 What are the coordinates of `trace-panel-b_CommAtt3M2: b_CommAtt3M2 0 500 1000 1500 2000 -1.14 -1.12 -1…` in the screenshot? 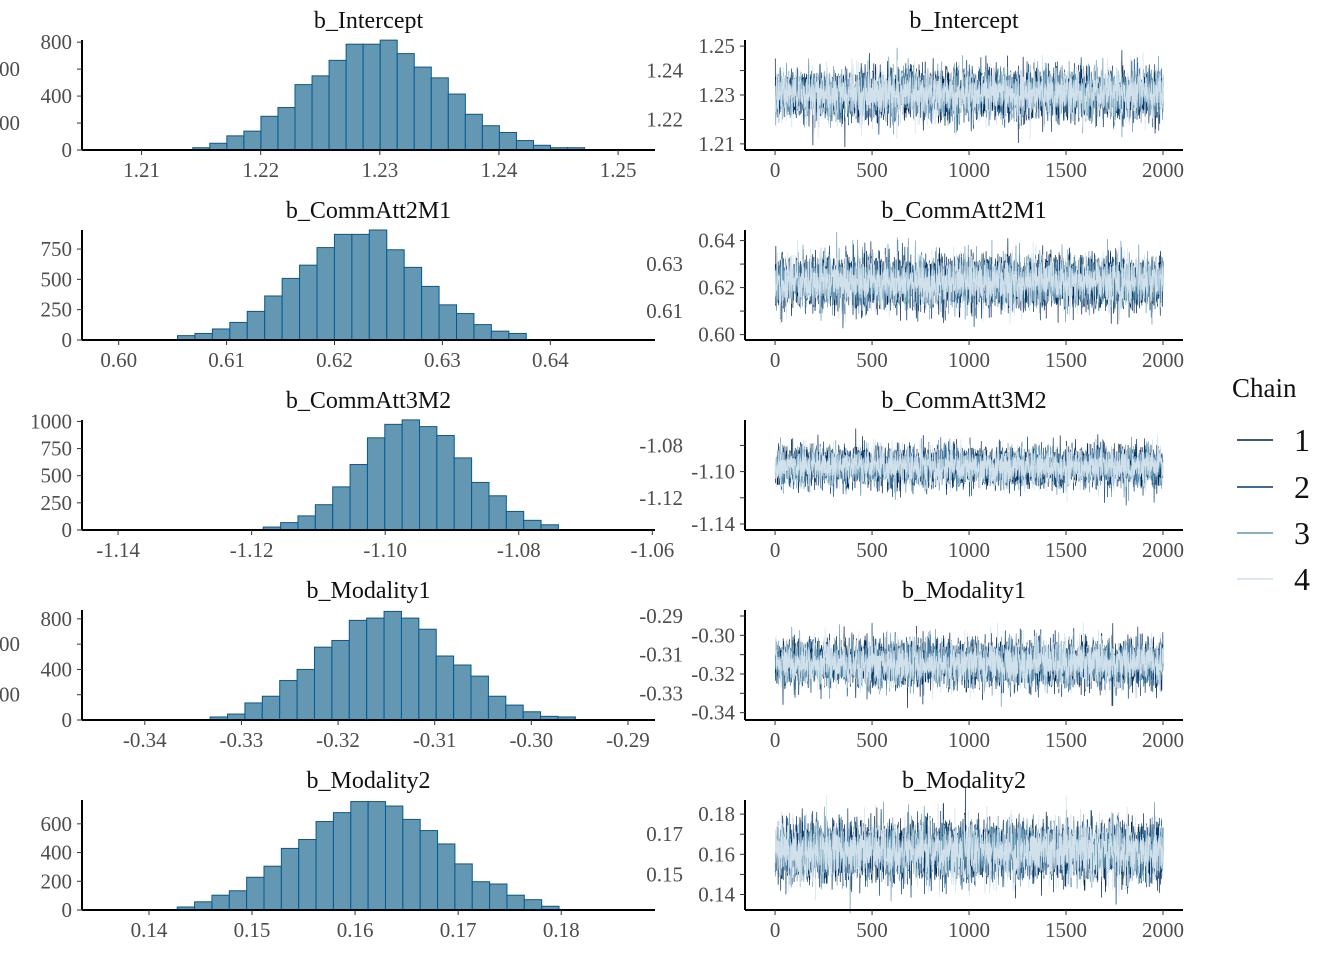 It's located at (911, 475).